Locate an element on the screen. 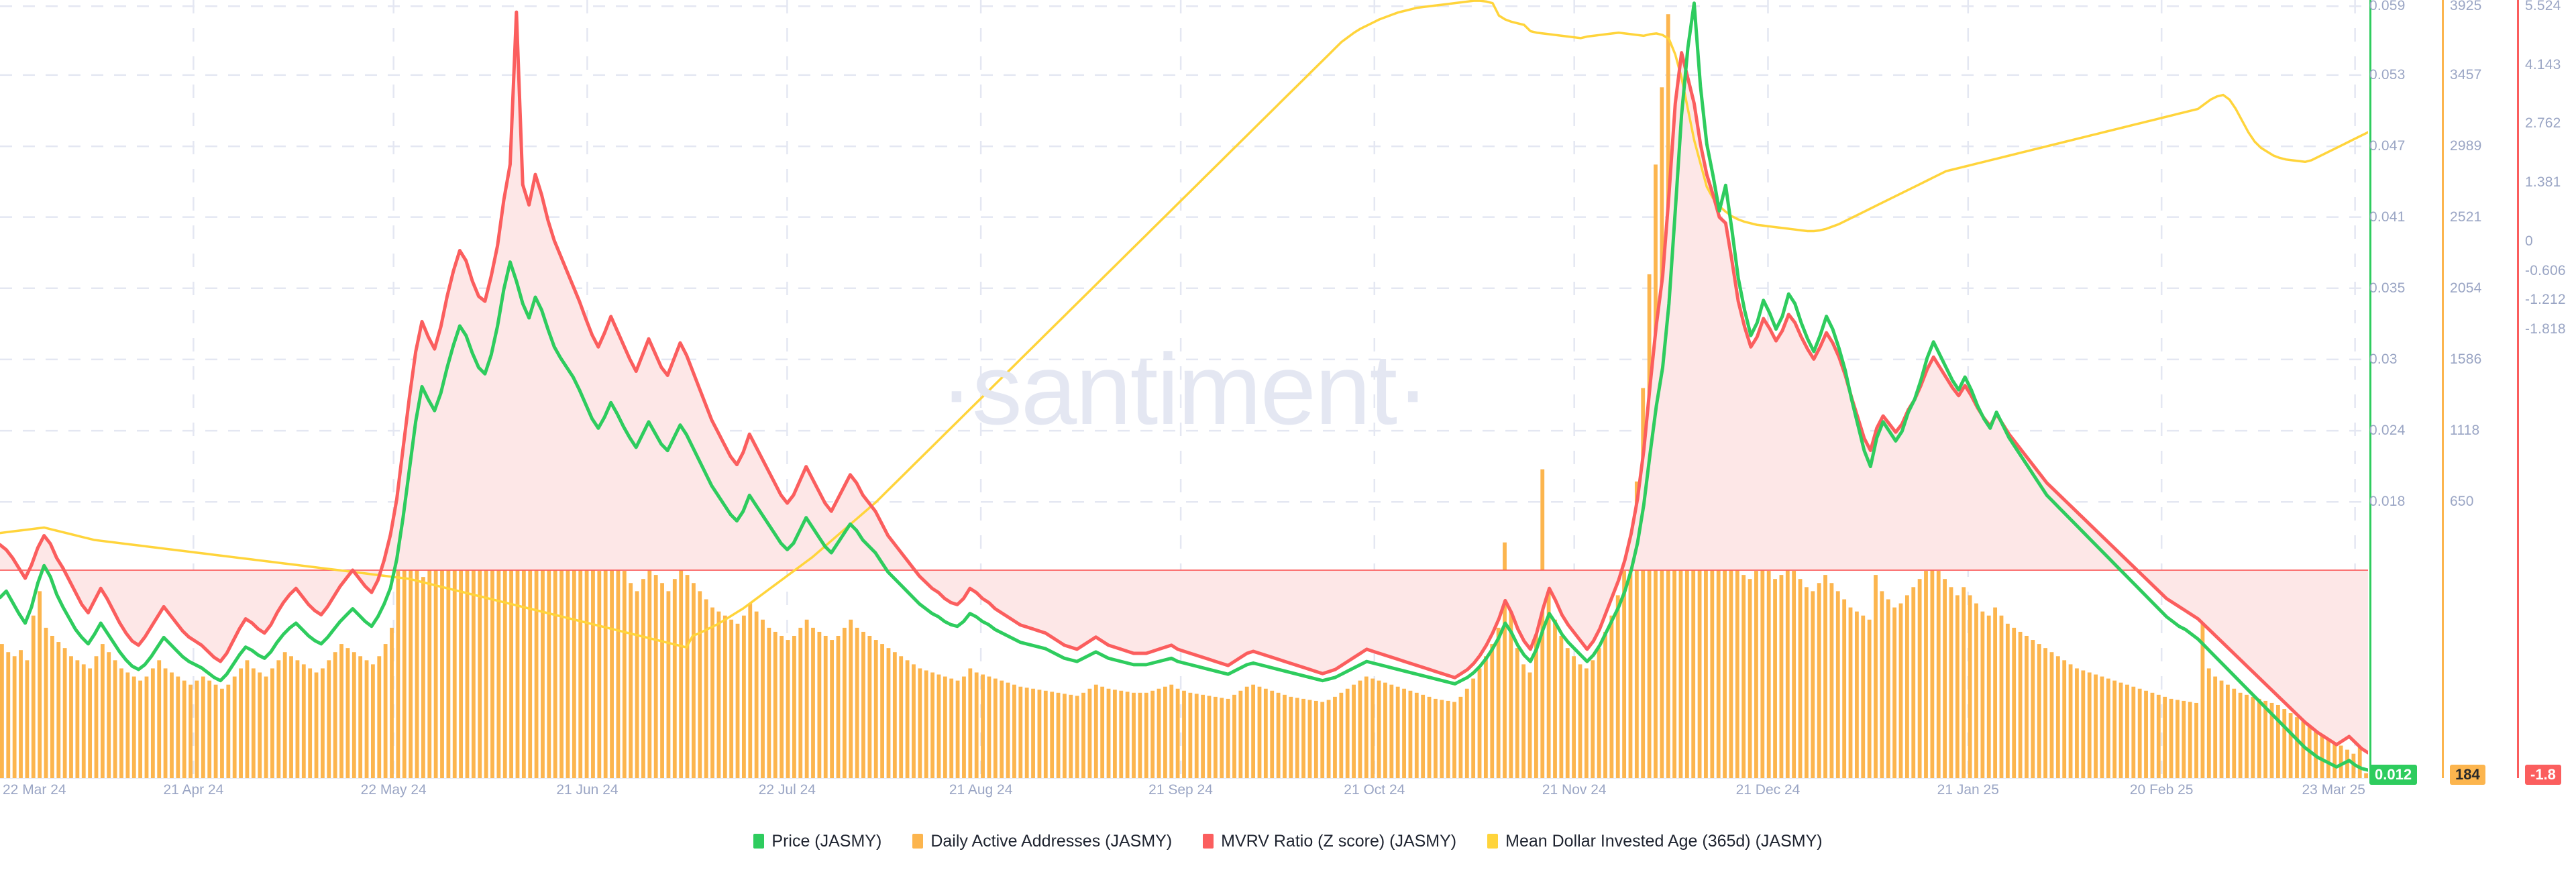 Image resolution: width=2576 pixels, height=872 pixels. x-axis-tick: 20 Feb 25 is located at coordinates (2161, 790).